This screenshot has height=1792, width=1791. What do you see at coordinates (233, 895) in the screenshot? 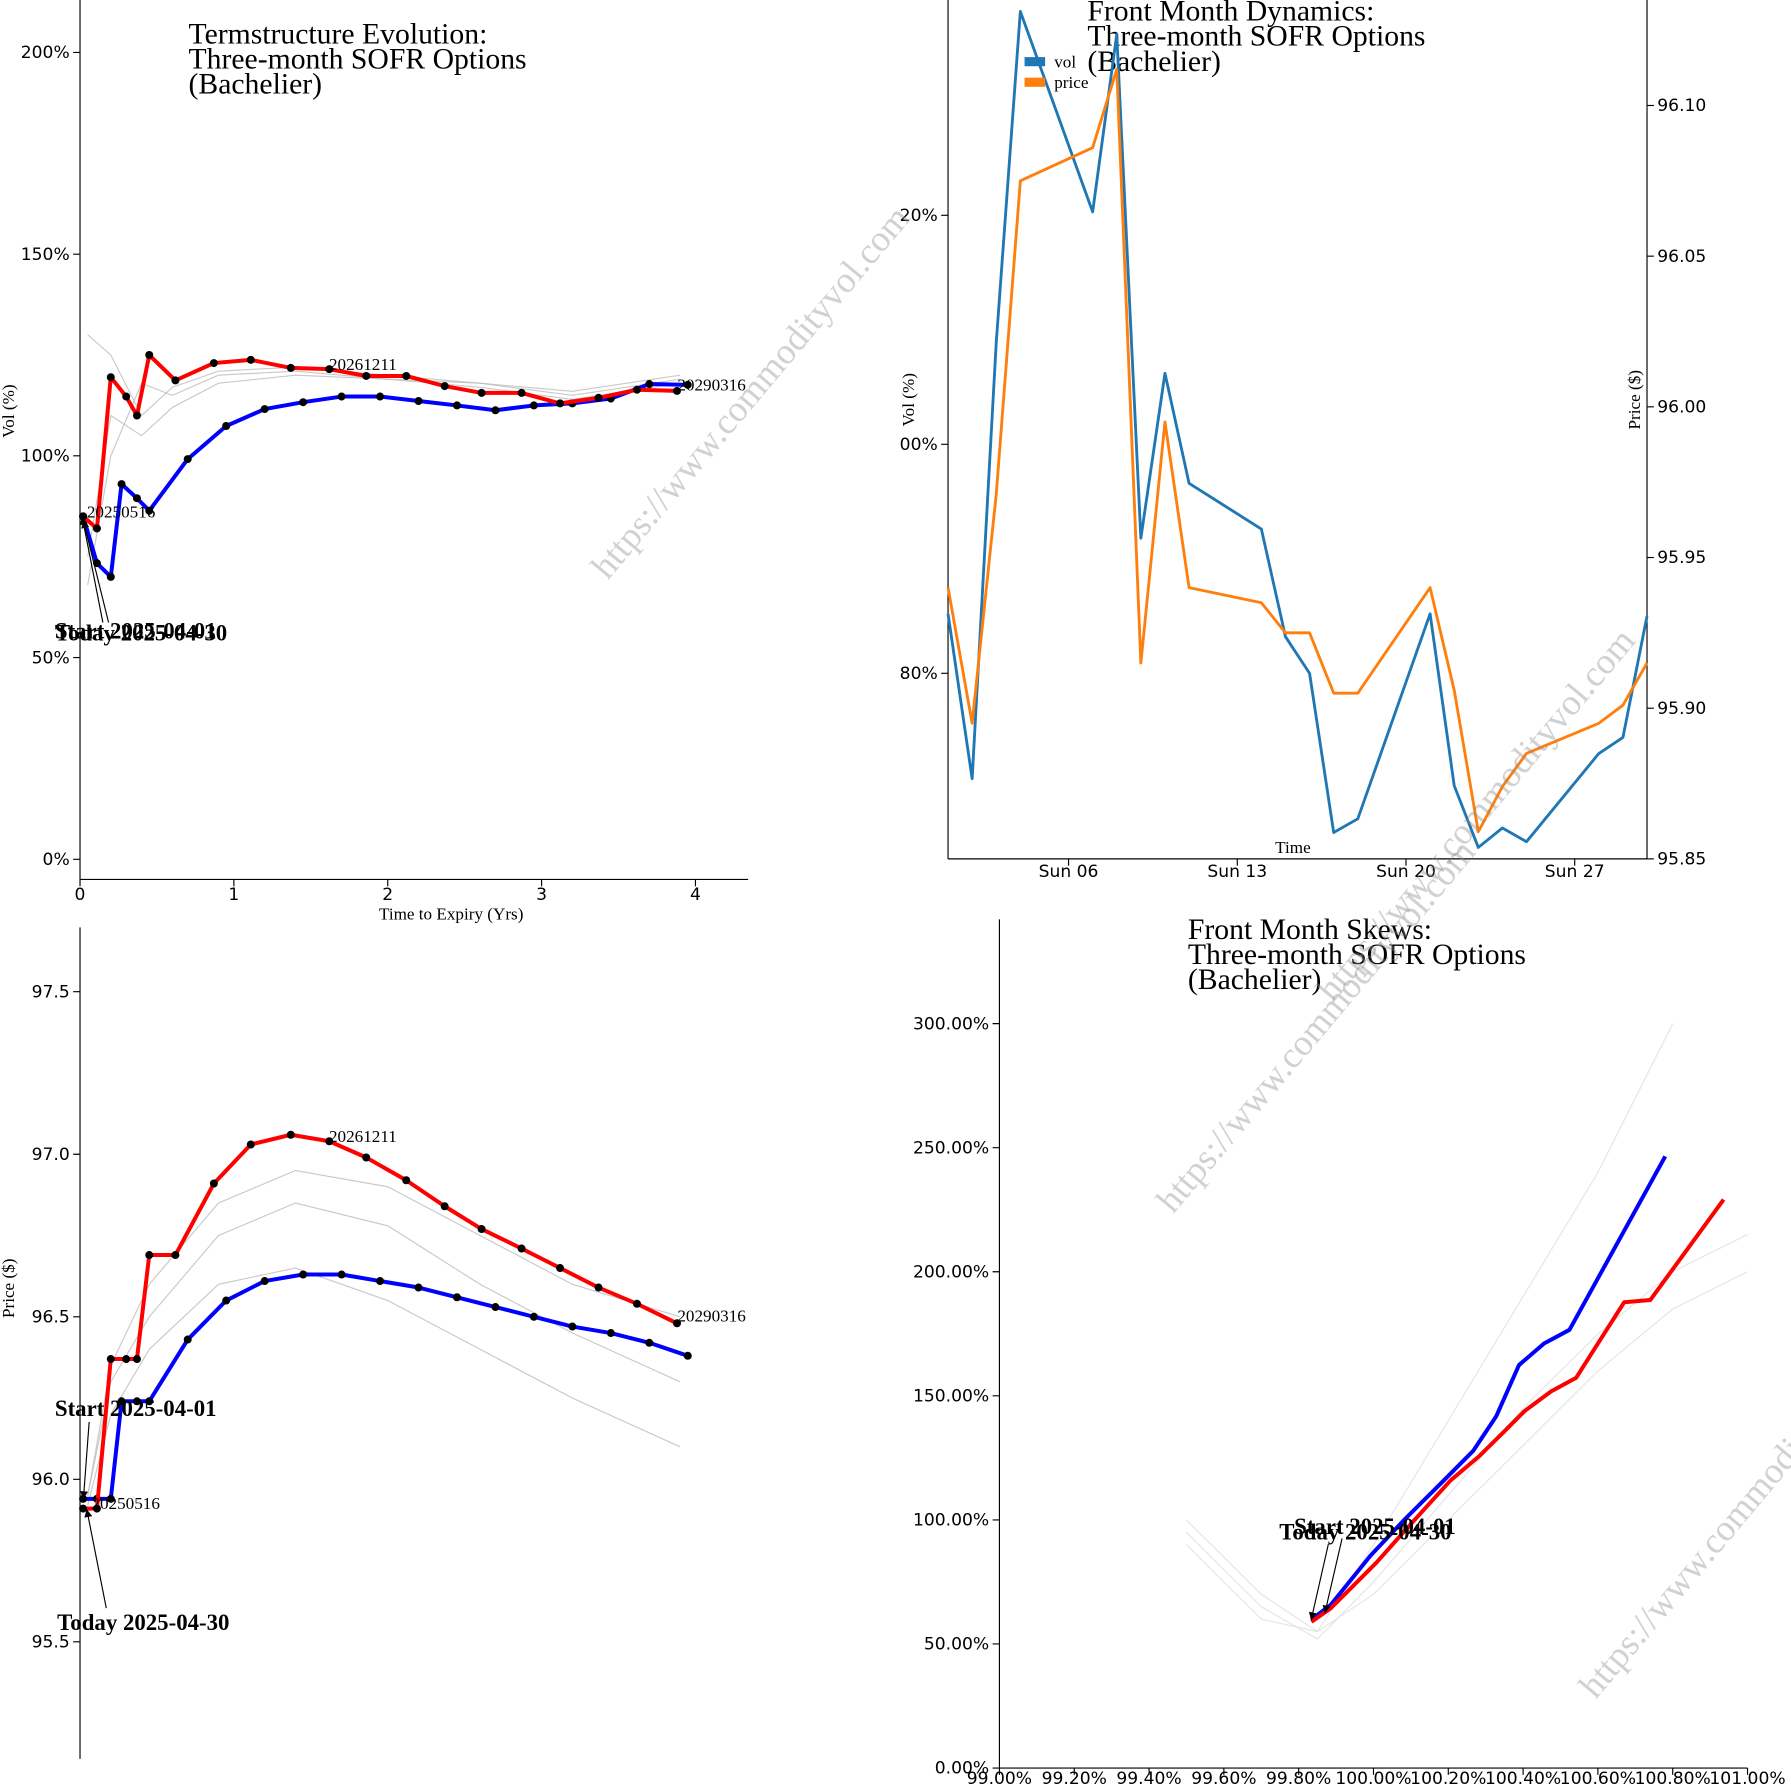
I see `x-tick-label: 1` at bounding box center [233, 895].